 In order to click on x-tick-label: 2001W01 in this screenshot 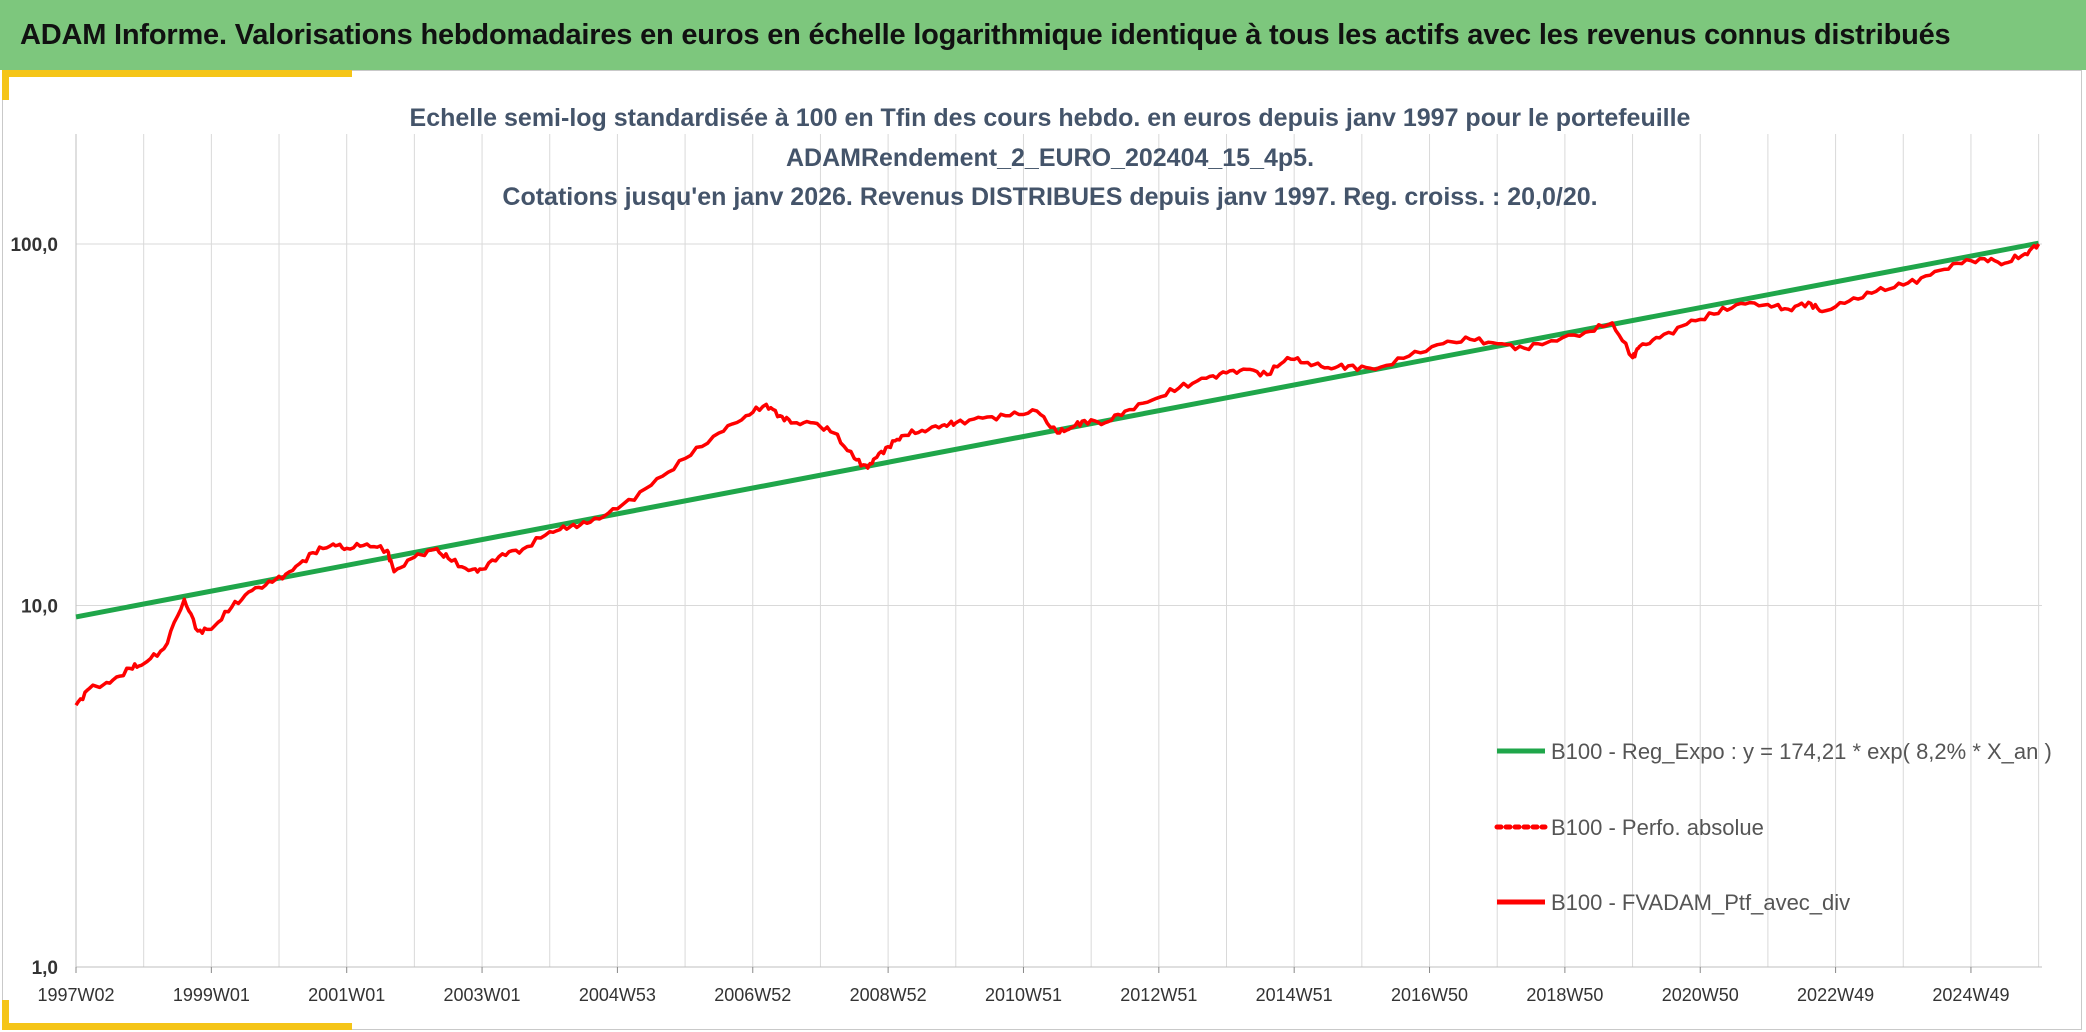, I will do `click(346, 995)`.